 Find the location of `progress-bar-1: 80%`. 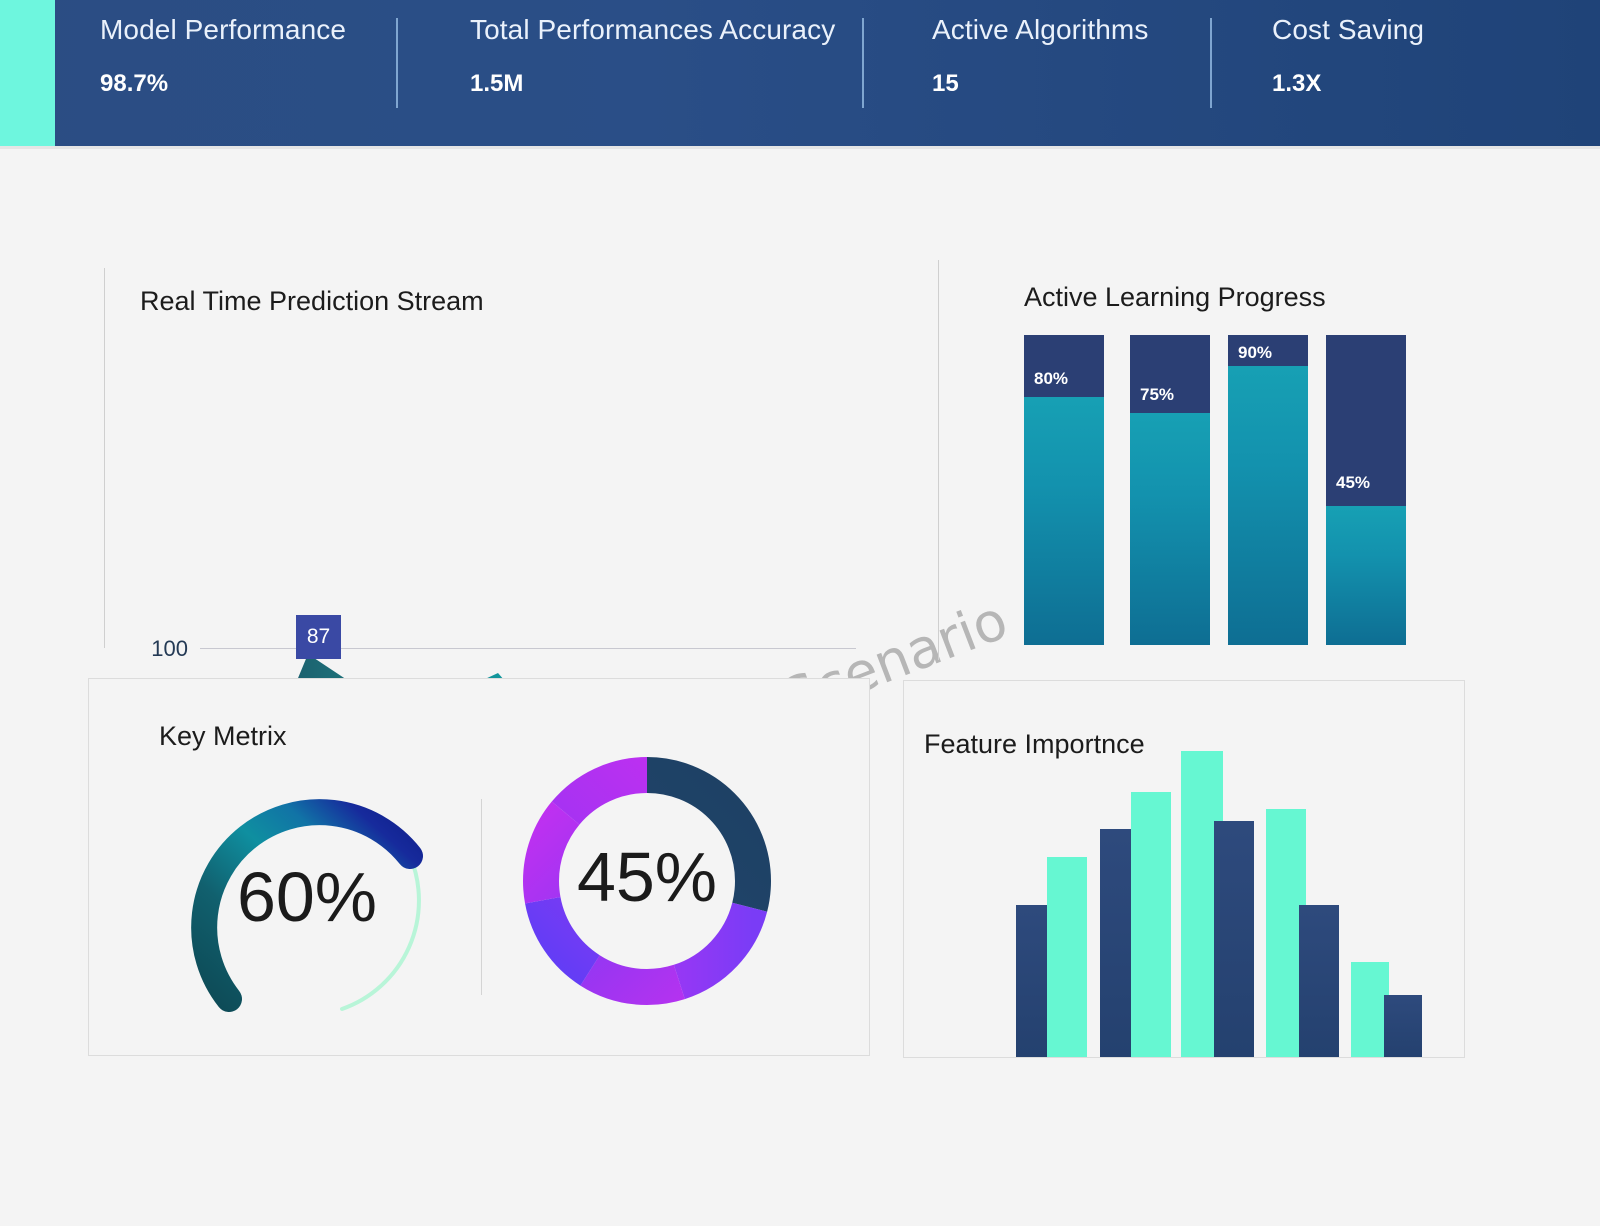

progress-bar-1: 80% is located at coordinates (1064, 490).